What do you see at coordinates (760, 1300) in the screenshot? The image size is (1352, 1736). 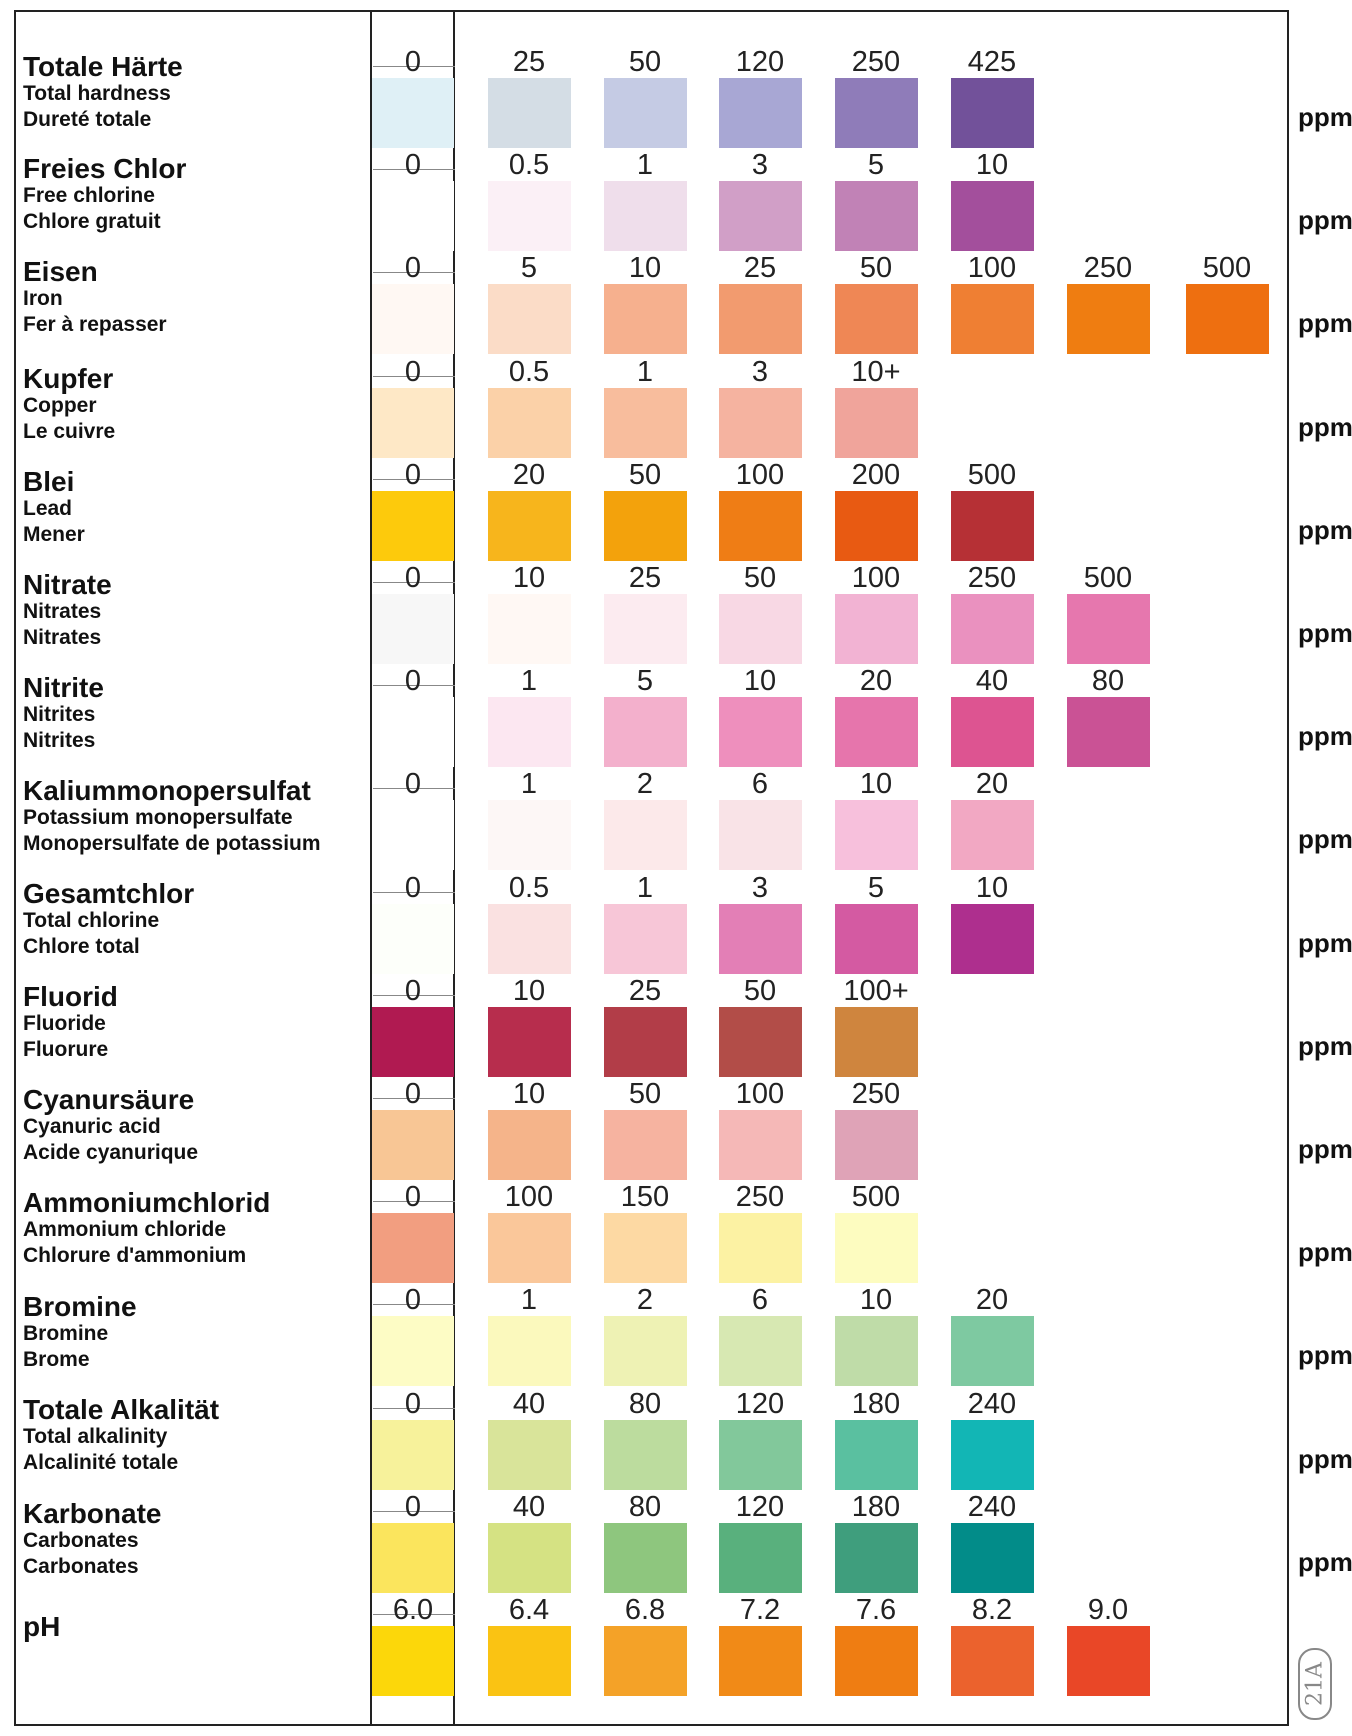 I see `concentration-label: 6` at bounding box center [760, 1300].